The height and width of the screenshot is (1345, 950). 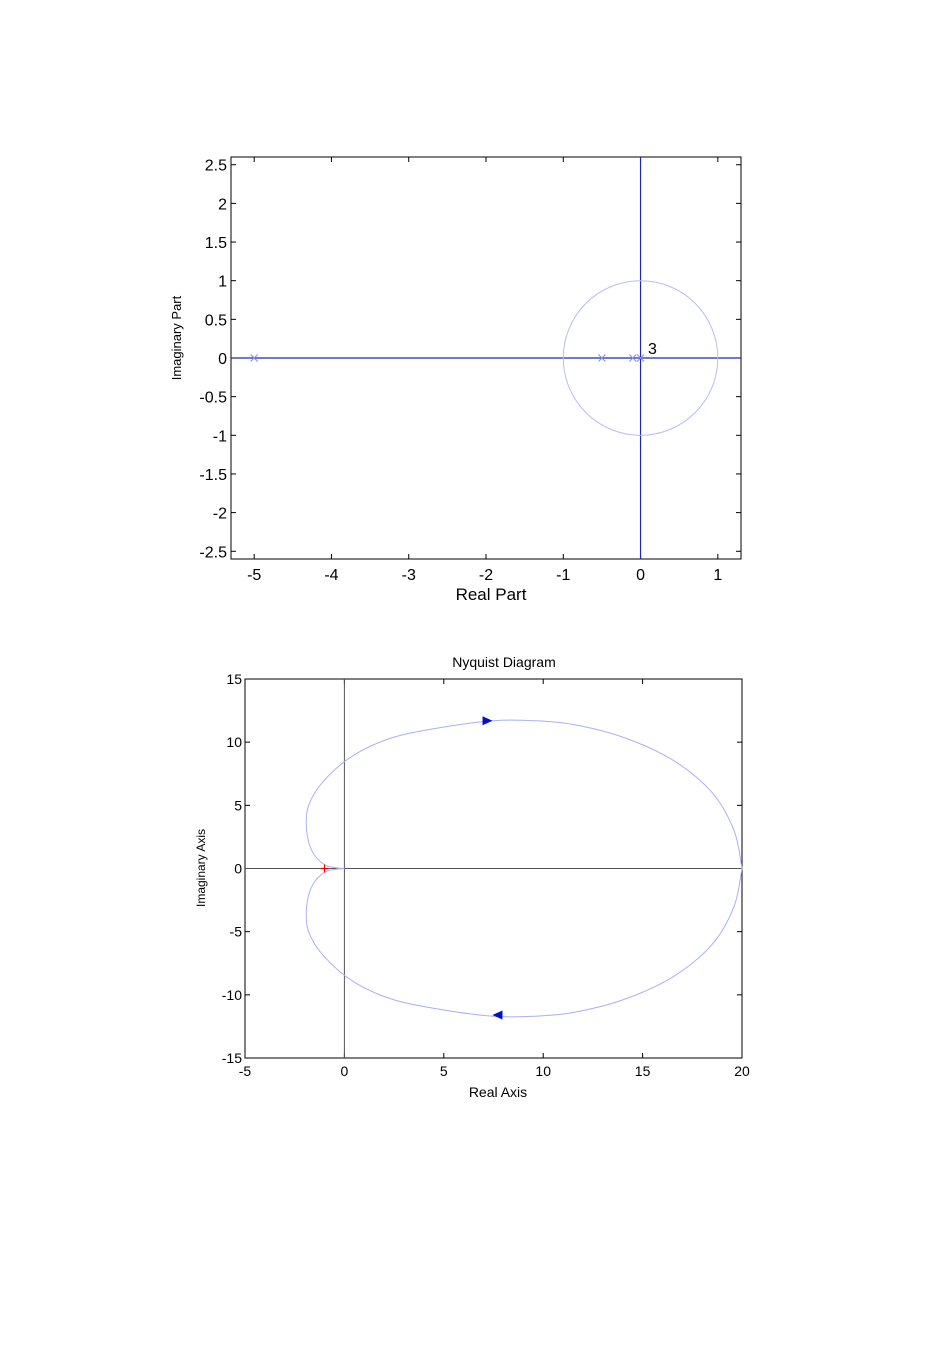 I want to click on pole-multiplicity-label: 3, so click(x=652, y=349).